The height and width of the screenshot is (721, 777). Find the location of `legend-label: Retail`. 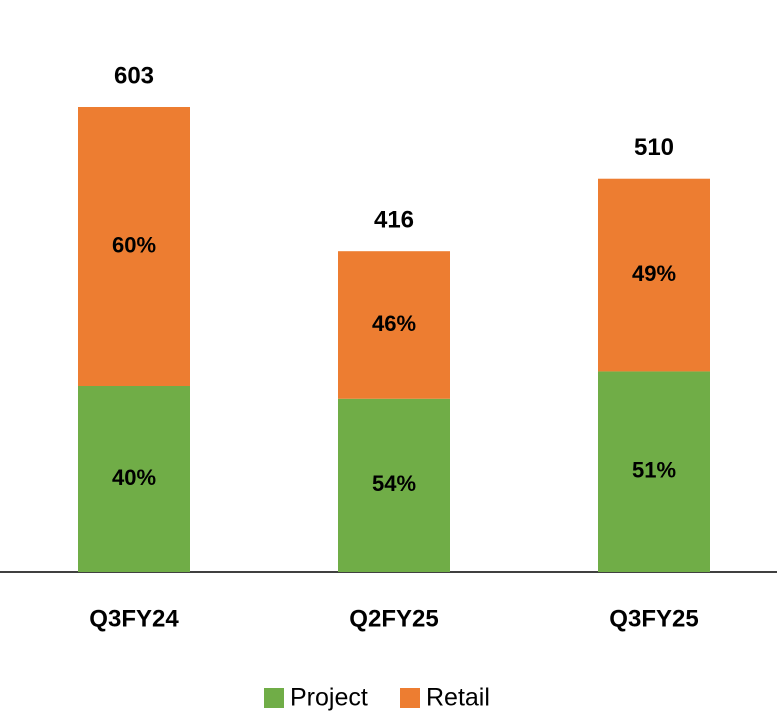

legend-label: Retail is located at coordinates (458, 698).